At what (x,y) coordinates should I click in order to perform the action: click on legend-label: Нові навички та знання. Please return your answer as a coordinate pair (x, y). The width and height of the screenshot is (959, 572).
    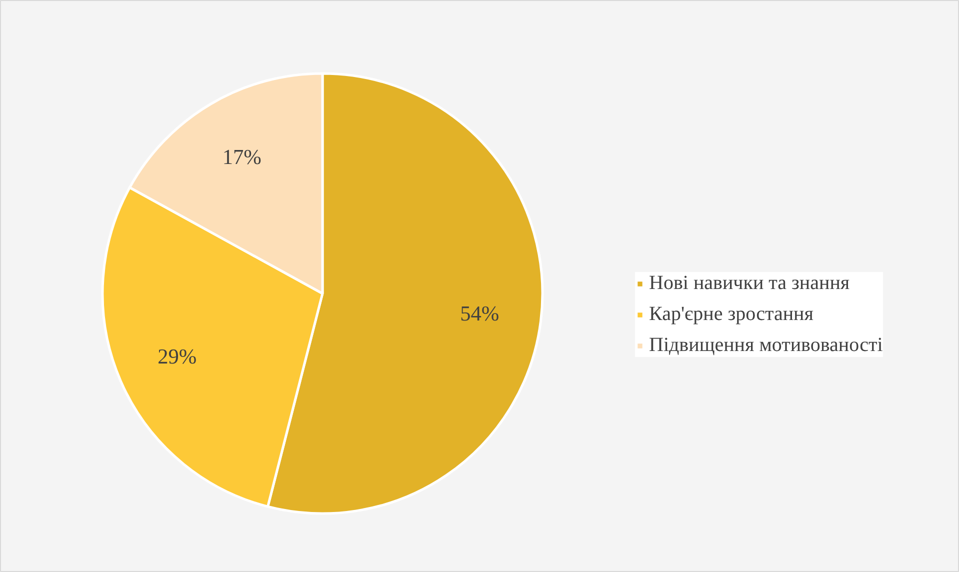
    Looking at the image, I should click on (749, 283).